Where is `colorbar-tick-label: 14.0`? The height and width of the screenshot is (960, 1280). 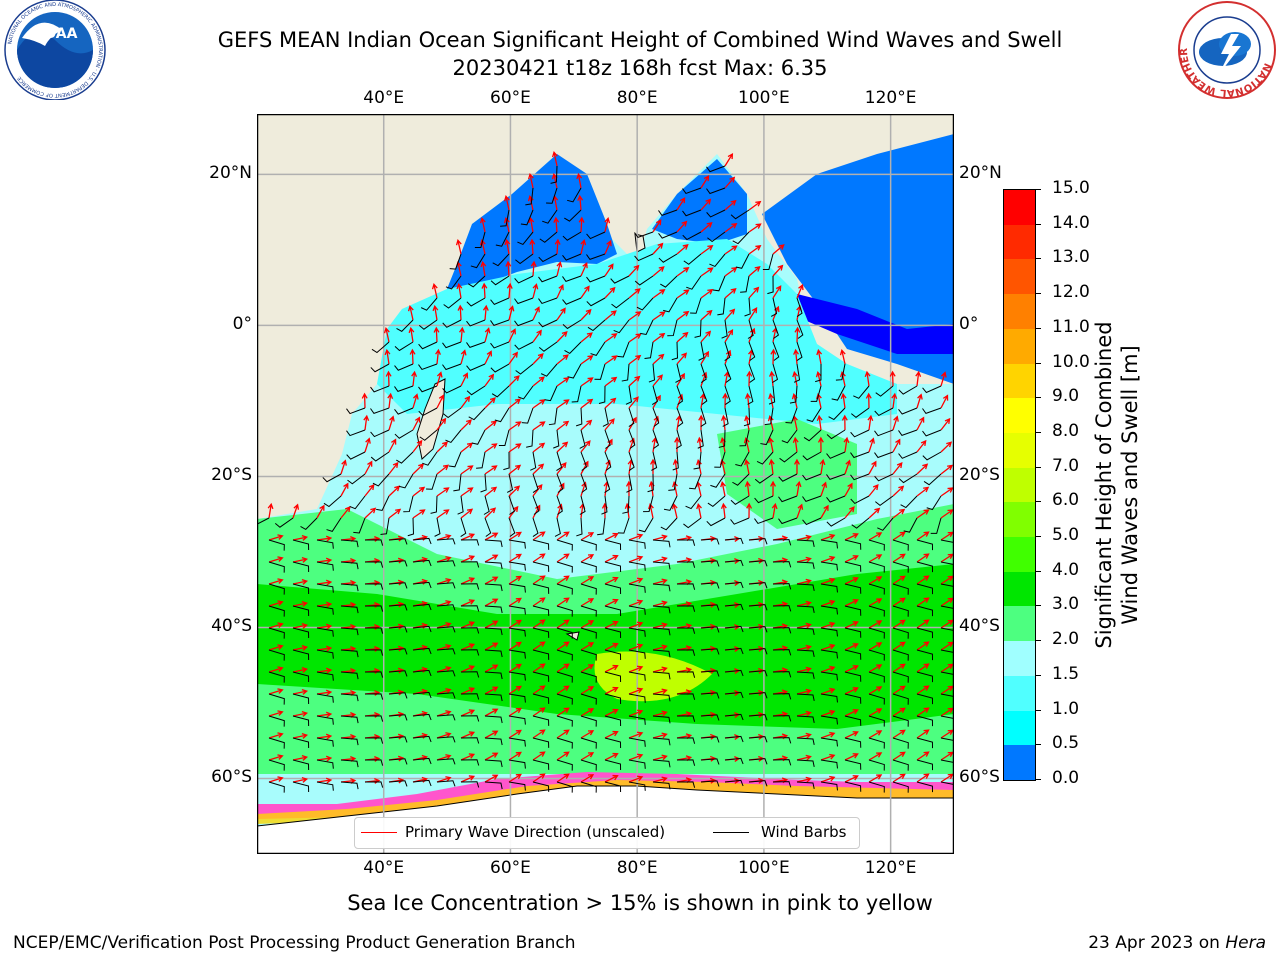 colorbar-tick-label: 14.0 is located at coordinates (1071, 222).